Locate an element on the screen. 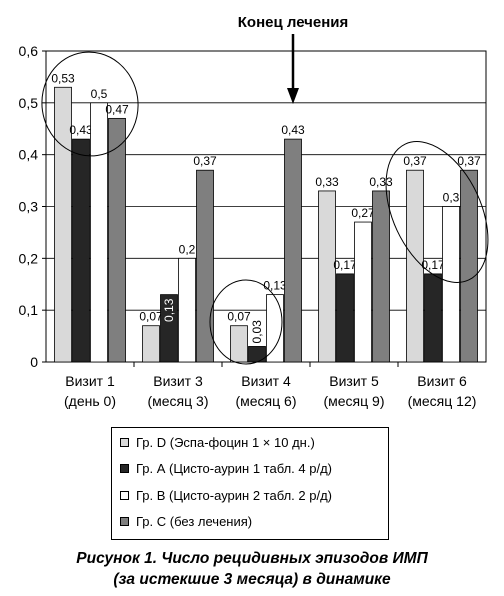 This screenshot has width=504, height=596. legend-label: Гр. D (Эспа-фоцин 1 × 10 дн.) is located at coordinates (225, 442).